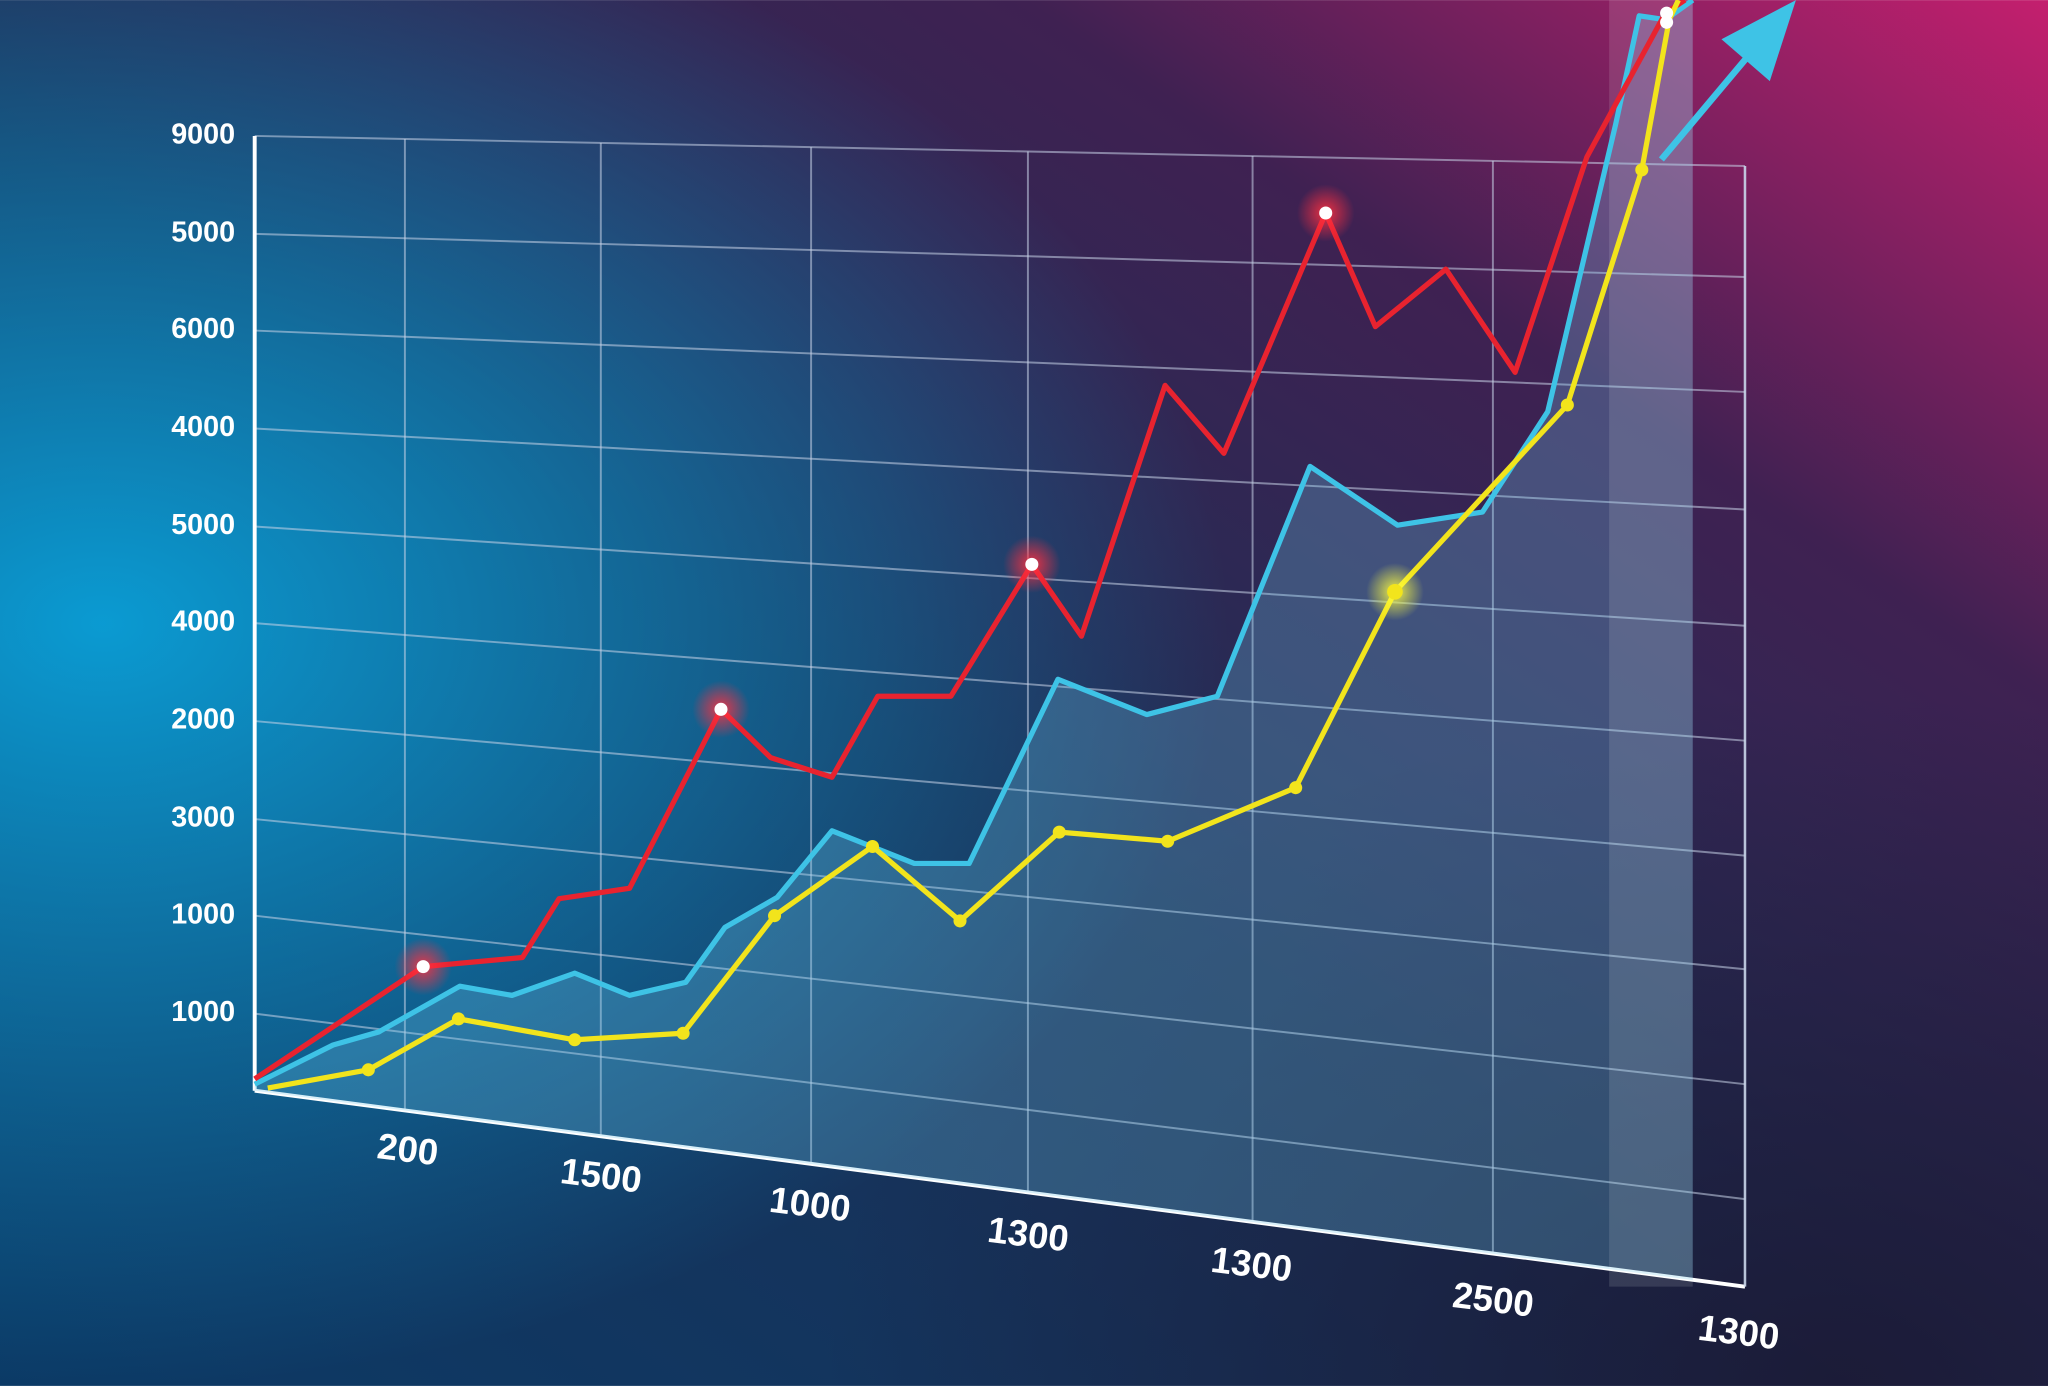  Describe the element at coordinates (1727, 81) in the screenshot. I see `arrow` at that location.